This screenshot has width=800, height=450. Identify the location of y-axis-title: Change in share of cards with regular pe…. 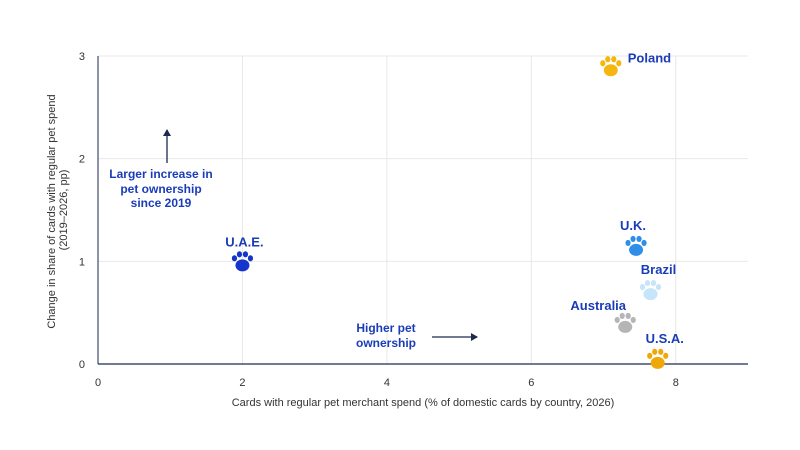
(58, 209).